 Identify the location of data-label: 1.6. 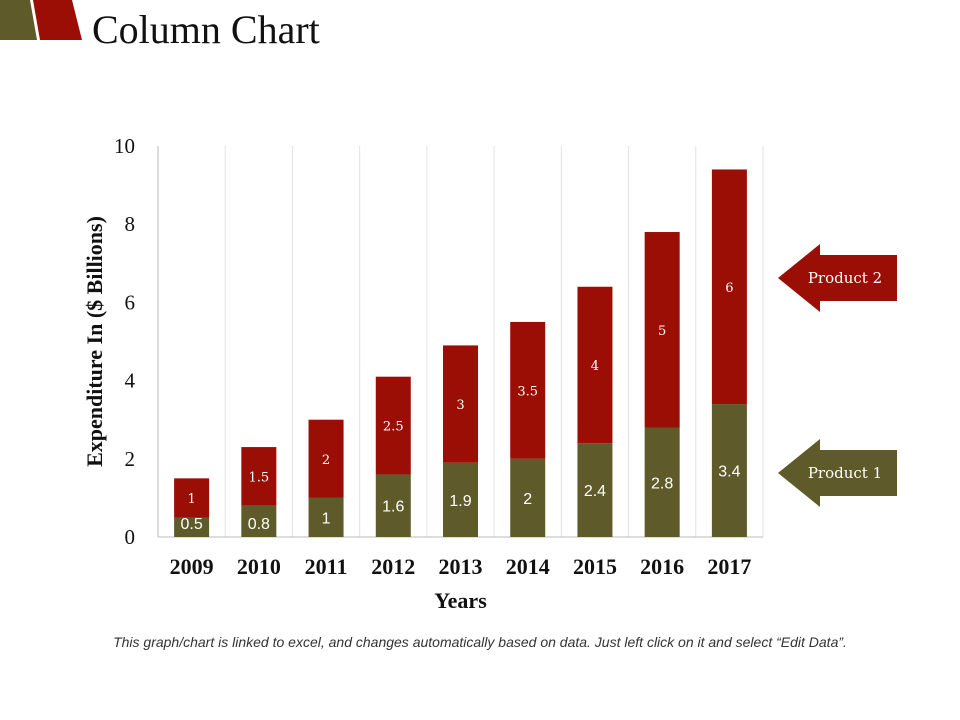
(393, 507).